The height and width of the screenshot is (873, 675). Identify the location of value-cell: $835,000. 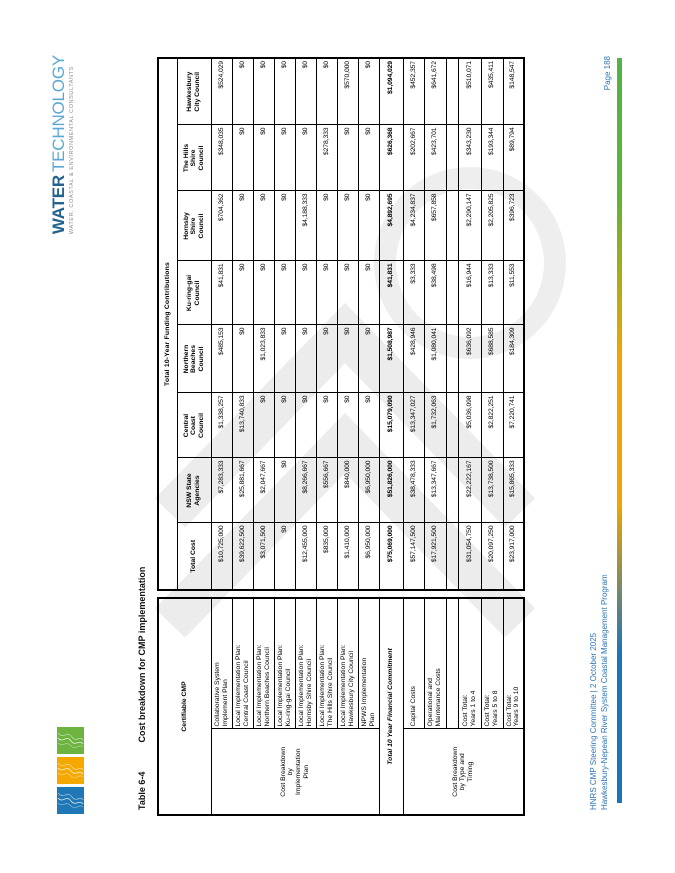
(326, 556).